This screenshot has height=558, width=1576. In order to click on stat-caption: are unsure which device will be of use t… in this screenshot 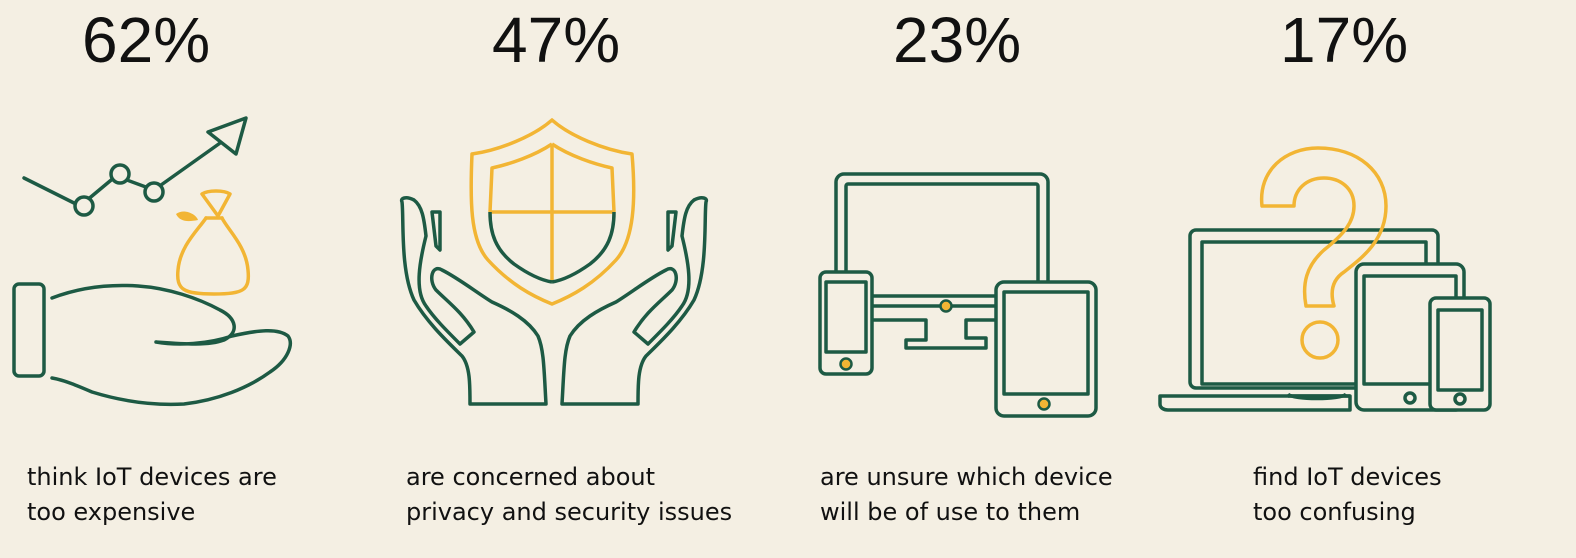, I will do `click(966, 495)`.